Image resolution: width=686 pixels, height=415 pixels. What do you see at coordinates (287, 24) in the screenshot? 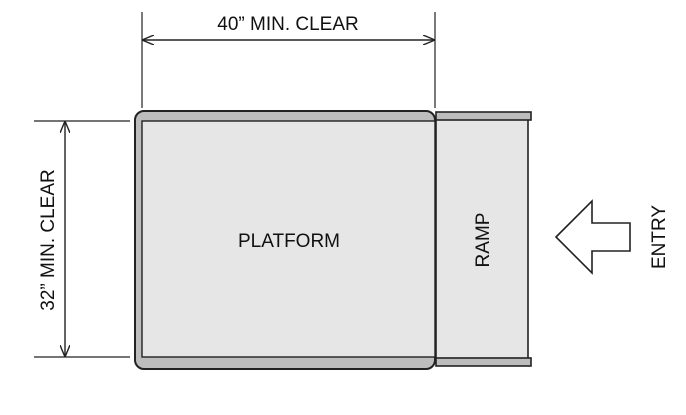
I see `width-dimension-label: 40” MIN. CLEAR` at bounding box center [287, 24].